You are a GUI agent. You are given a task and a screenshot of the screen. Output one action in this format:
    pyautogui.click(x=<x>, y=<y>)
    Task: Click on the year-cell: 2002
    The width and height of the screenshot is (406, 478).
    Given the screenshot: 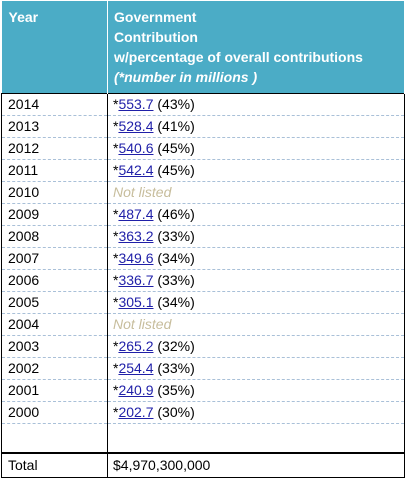 What is the action you would take?
    pyautogui.click(x=54, y=368)
    